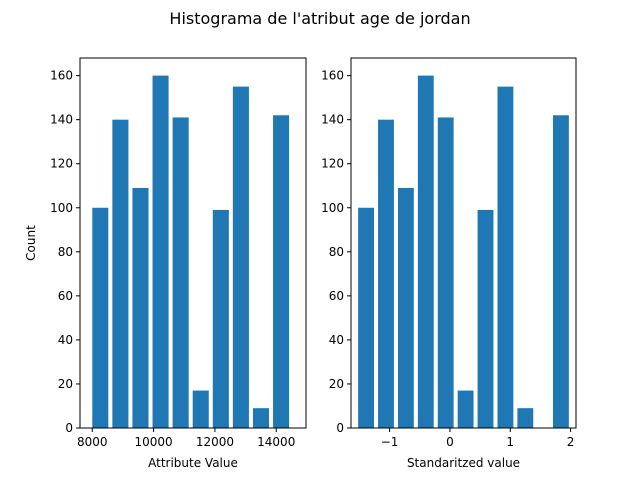  Describe the element at coordinates (92, 442) in the screenshot. I see `x-tick-label: 8000` at that location.